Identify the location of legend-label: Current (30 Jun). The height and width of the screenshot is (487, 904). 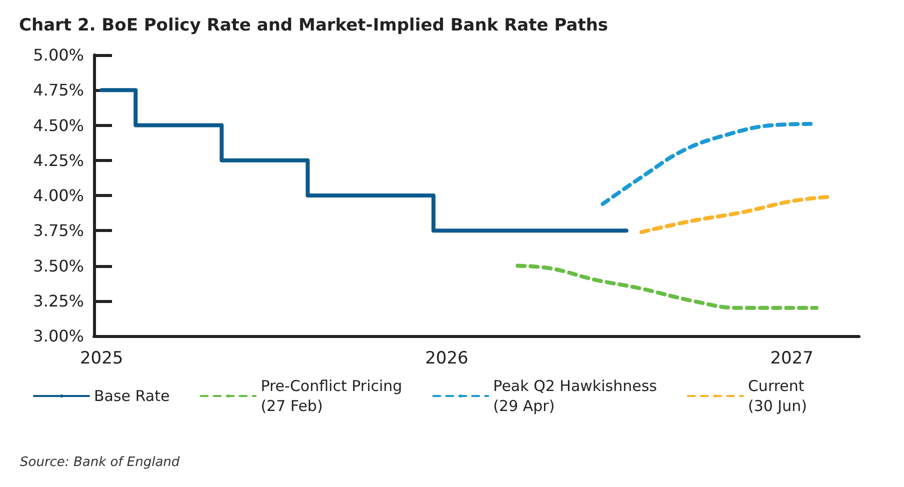
(777, 396).